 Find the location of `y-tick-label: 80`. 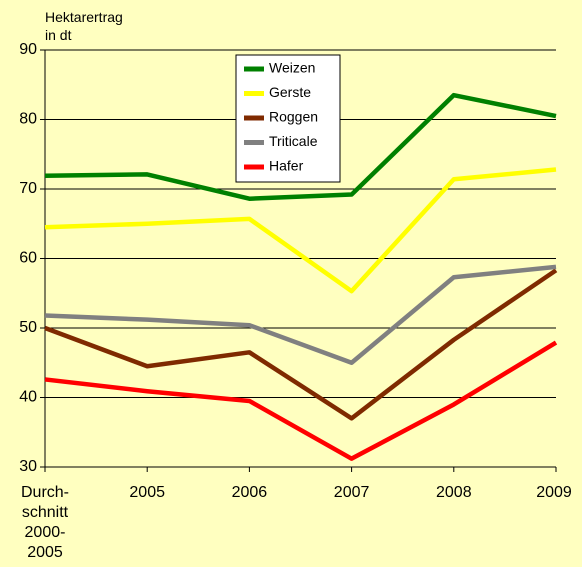

y-tick-label: 80 is located at coordinates (28, 119).